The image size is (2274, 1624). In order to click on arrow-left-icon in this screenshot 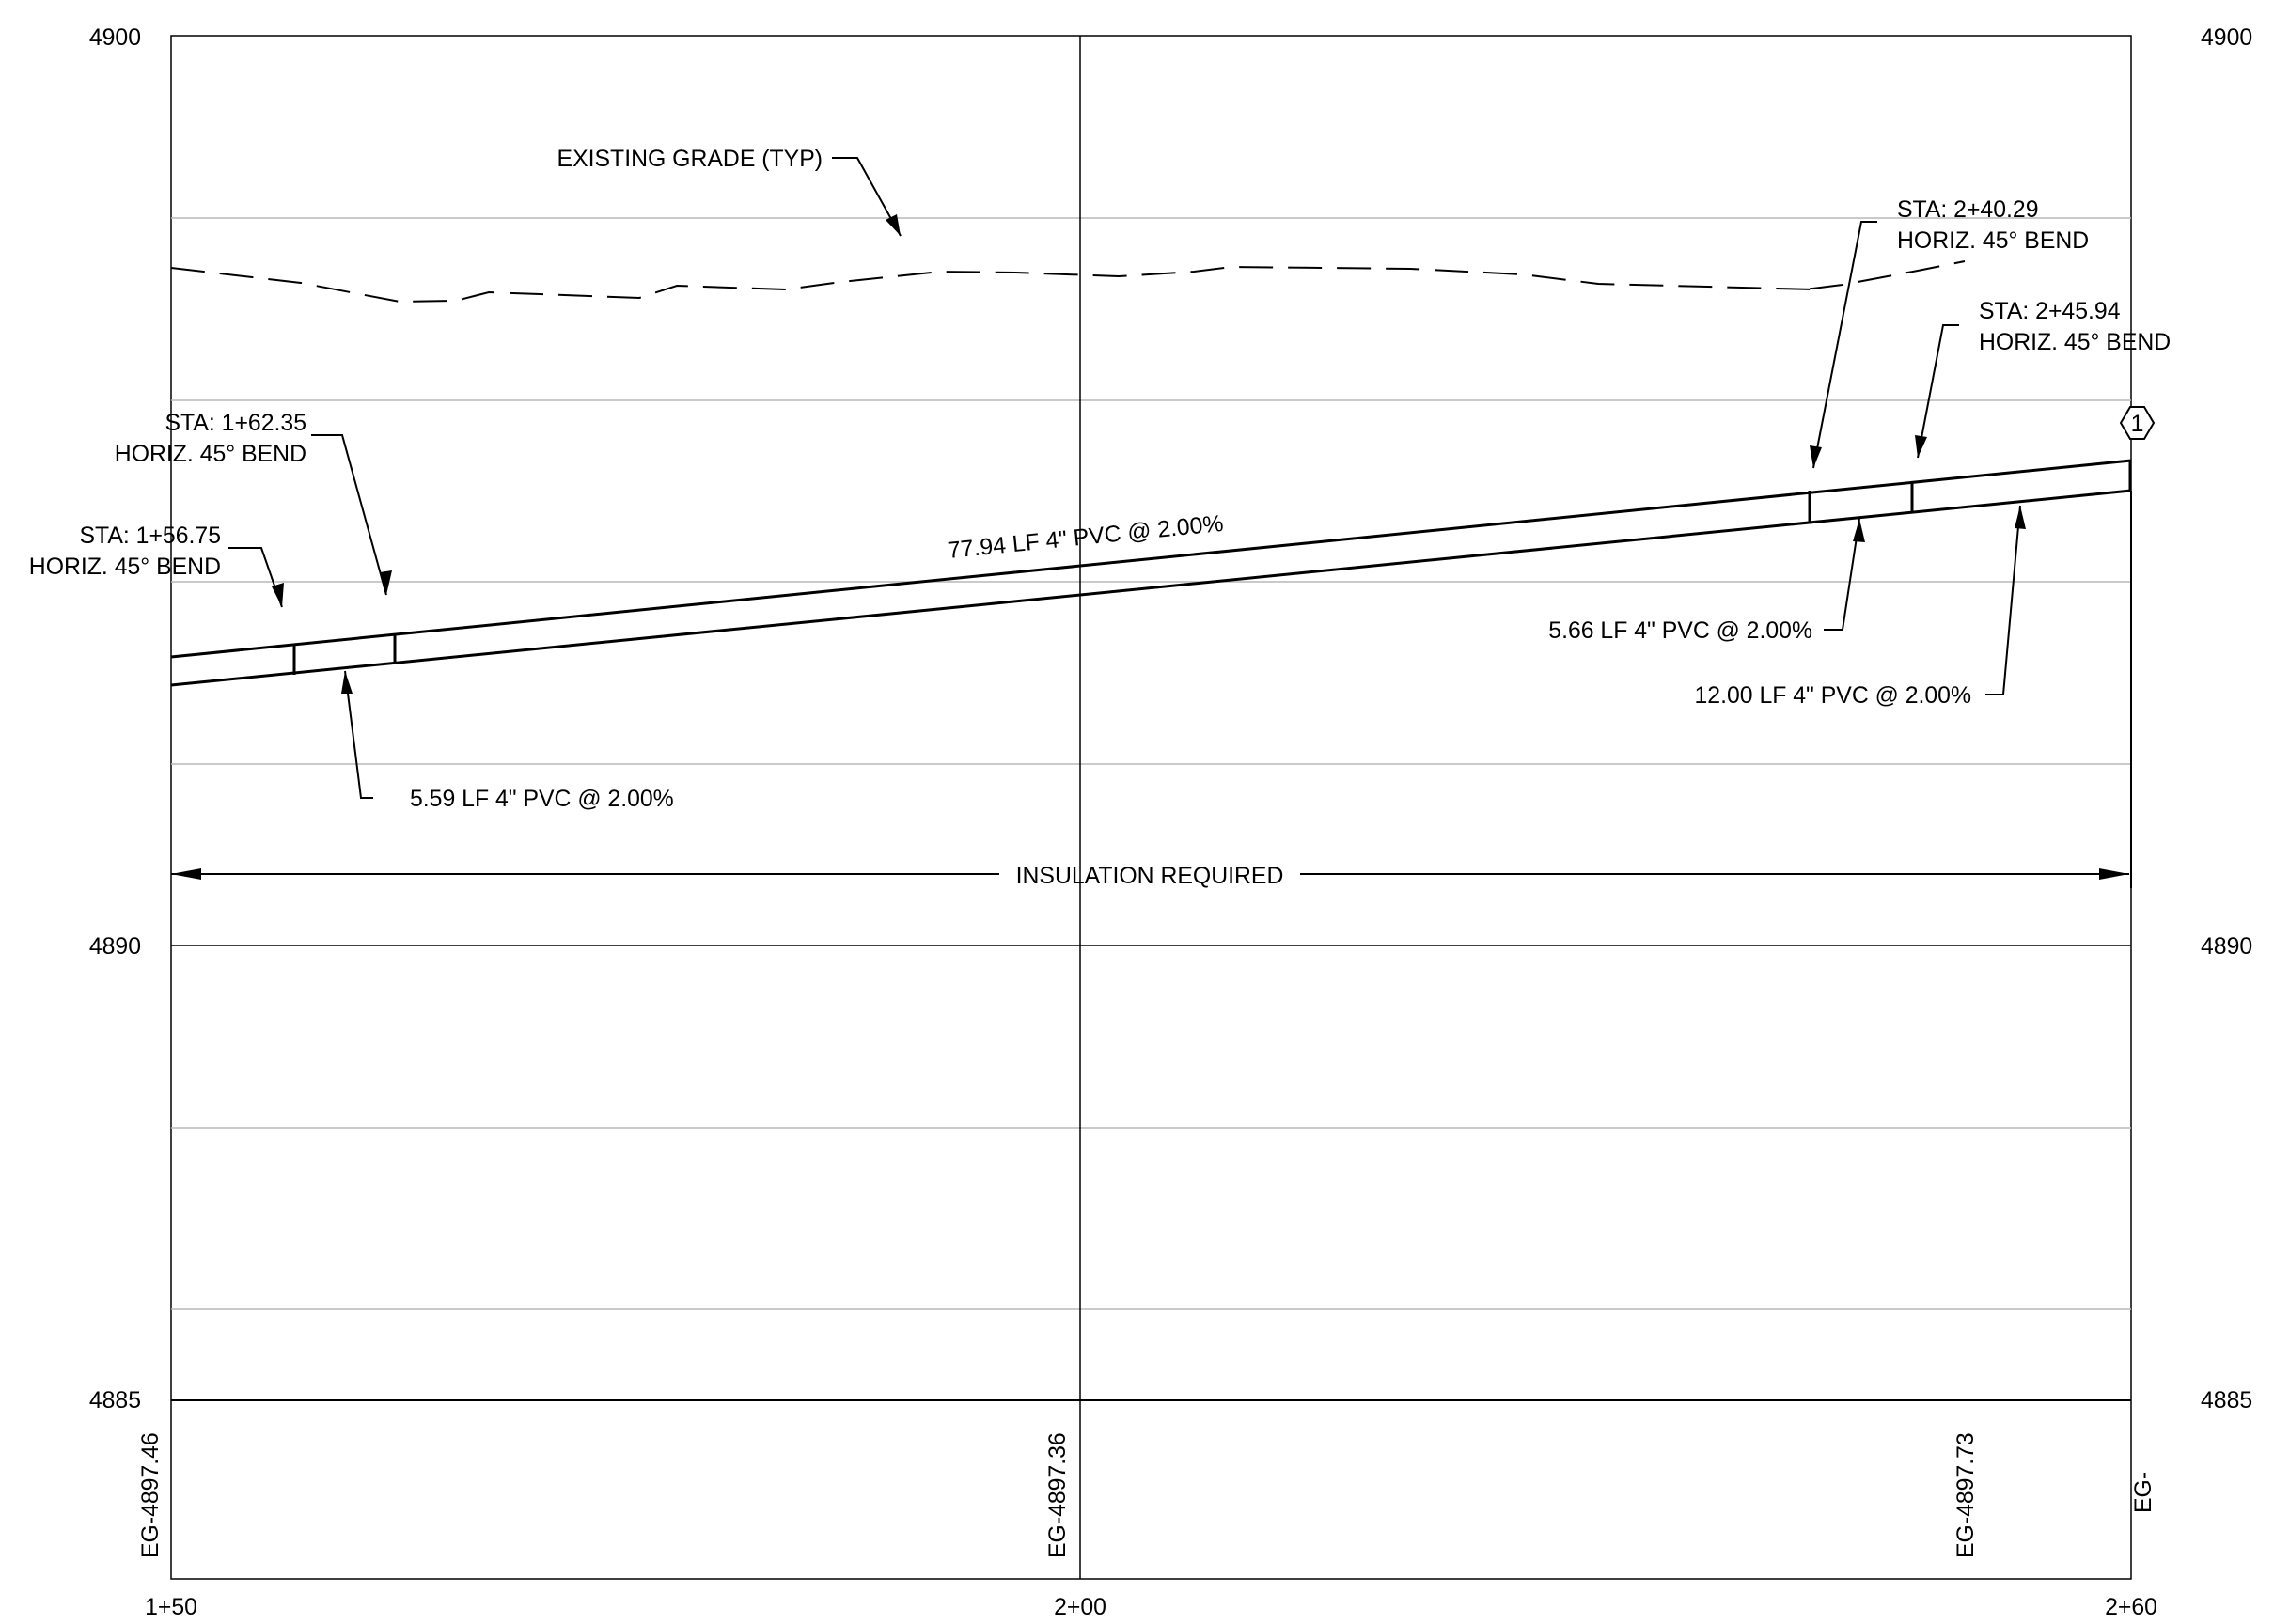, I will do `click(186, 874)`.